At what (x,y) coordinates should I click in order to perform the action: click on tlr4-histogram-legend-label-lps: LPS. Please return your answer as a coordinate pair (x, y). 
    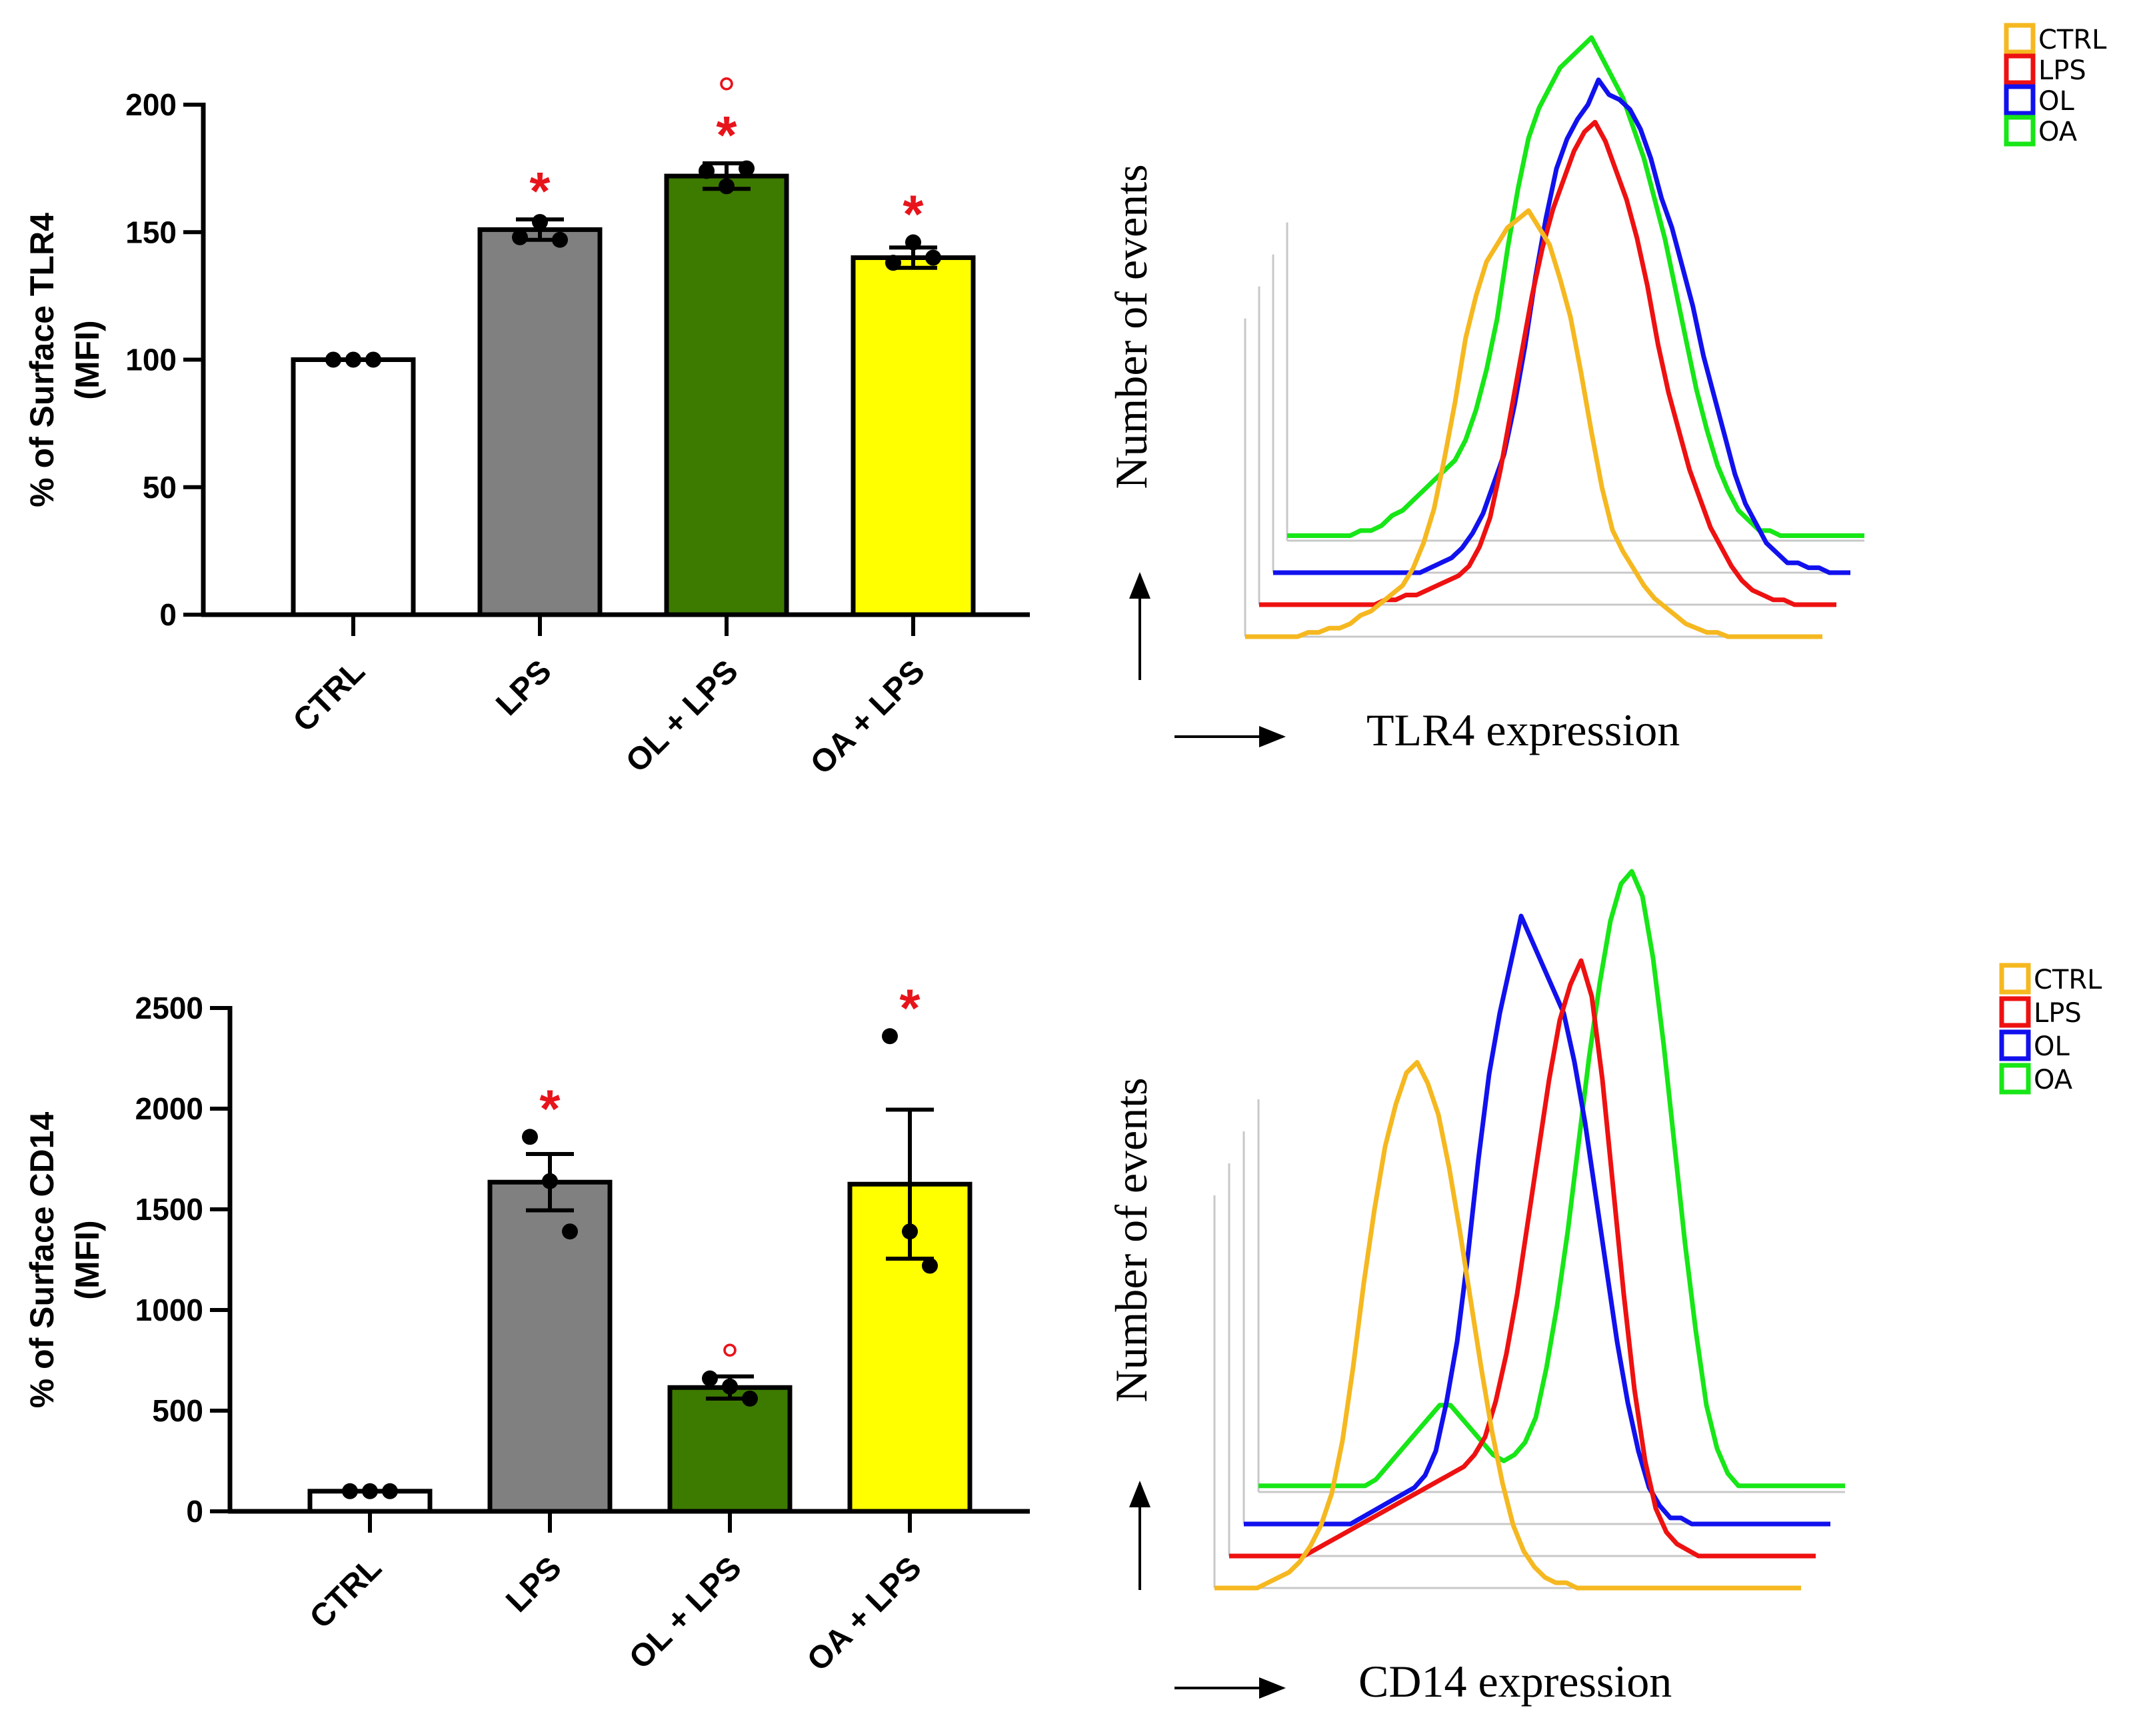
    Looking at the image, I should click on (2062, 70).